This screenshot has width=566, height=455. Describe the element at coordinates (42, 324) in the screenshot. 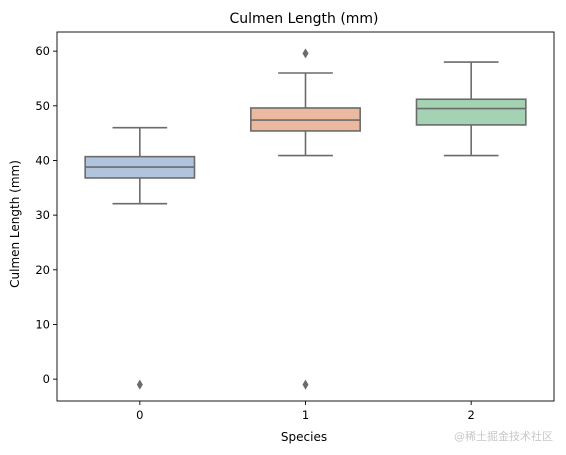

I see `y-tick-label: 10` at that location.